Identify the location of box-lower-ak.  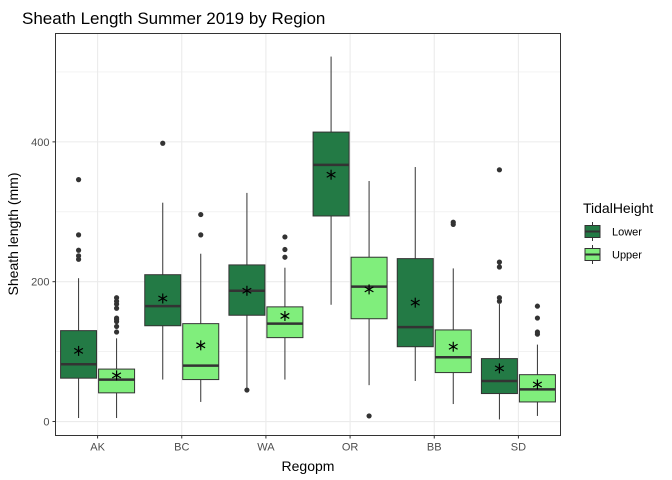
(79, 298).